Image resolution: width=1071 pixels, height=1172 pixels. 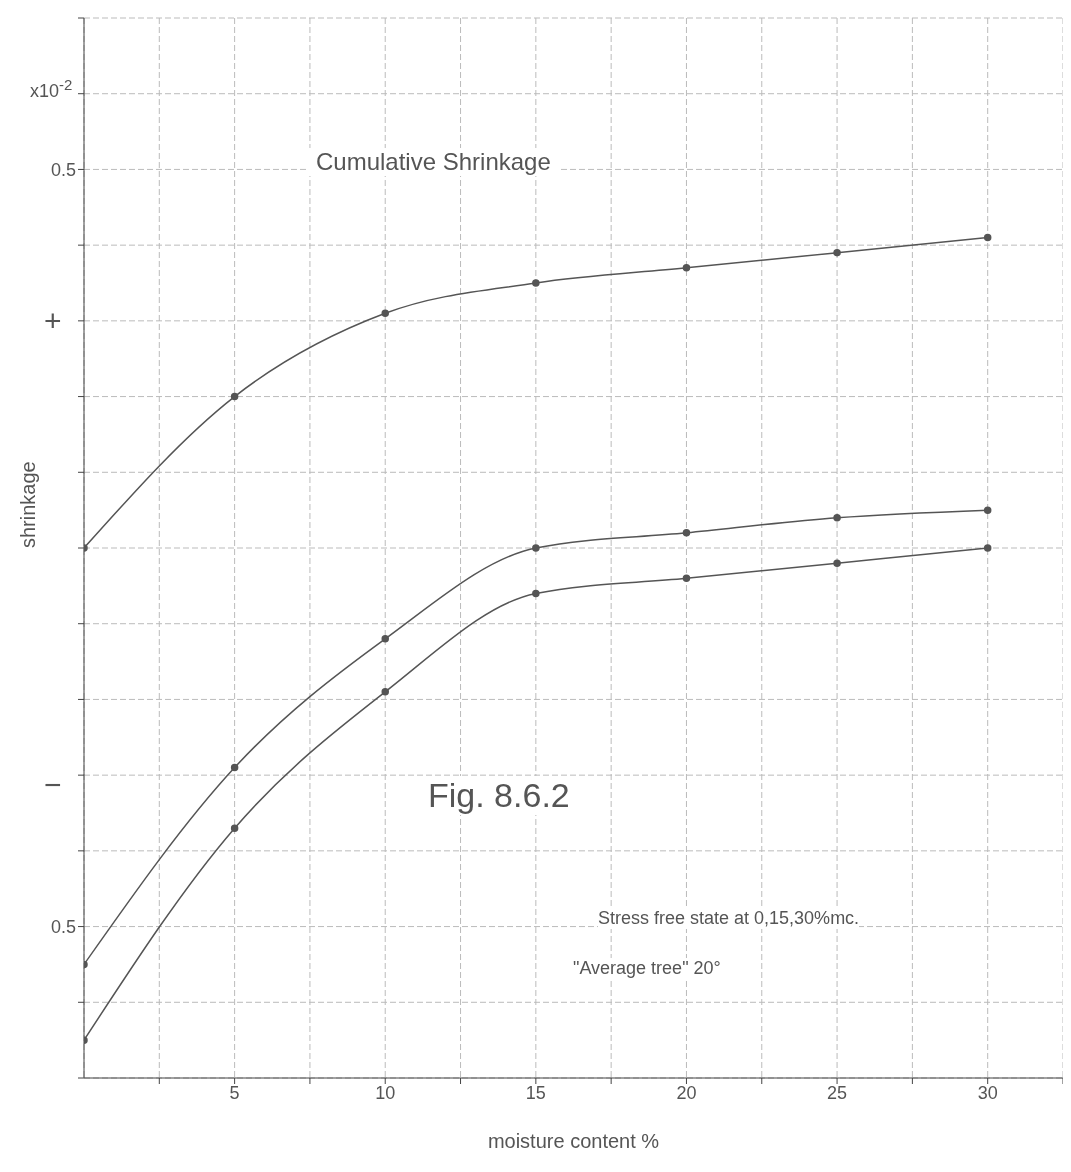 I want to click on x-tick-label: 15, so click(x=535, y=1092).